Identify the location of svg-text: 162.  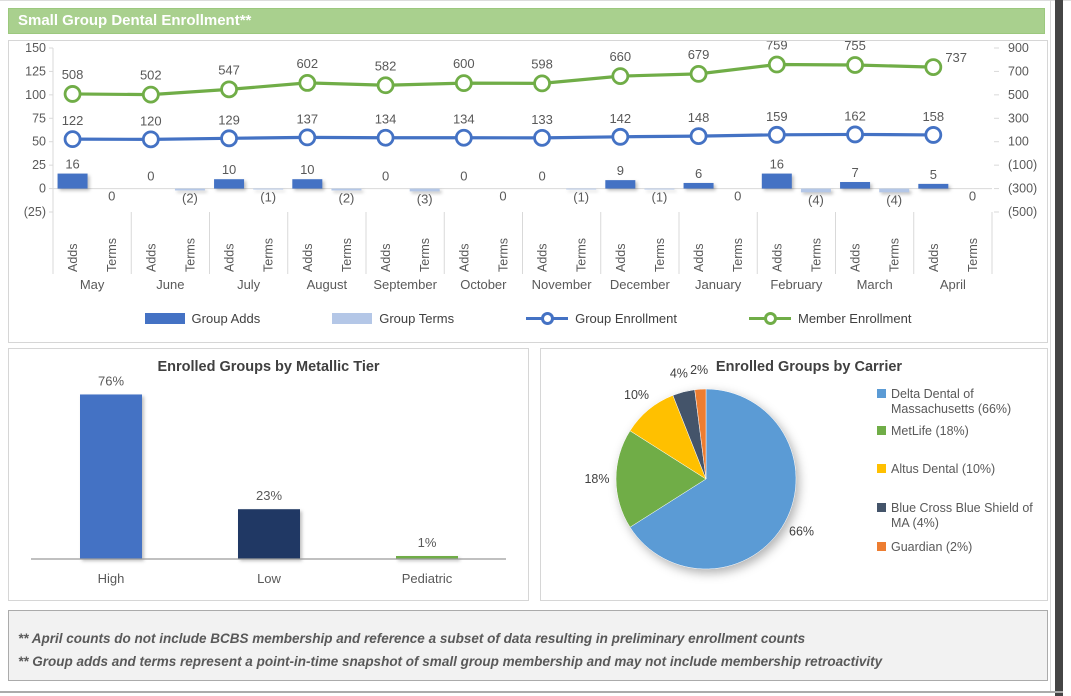
(855, 115).